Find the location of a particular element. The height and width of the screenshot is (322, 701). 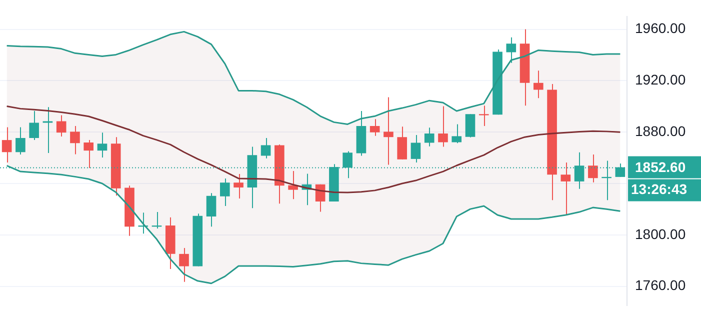

y-tick-label: 1920.00 is located at coordinates (660, 80).